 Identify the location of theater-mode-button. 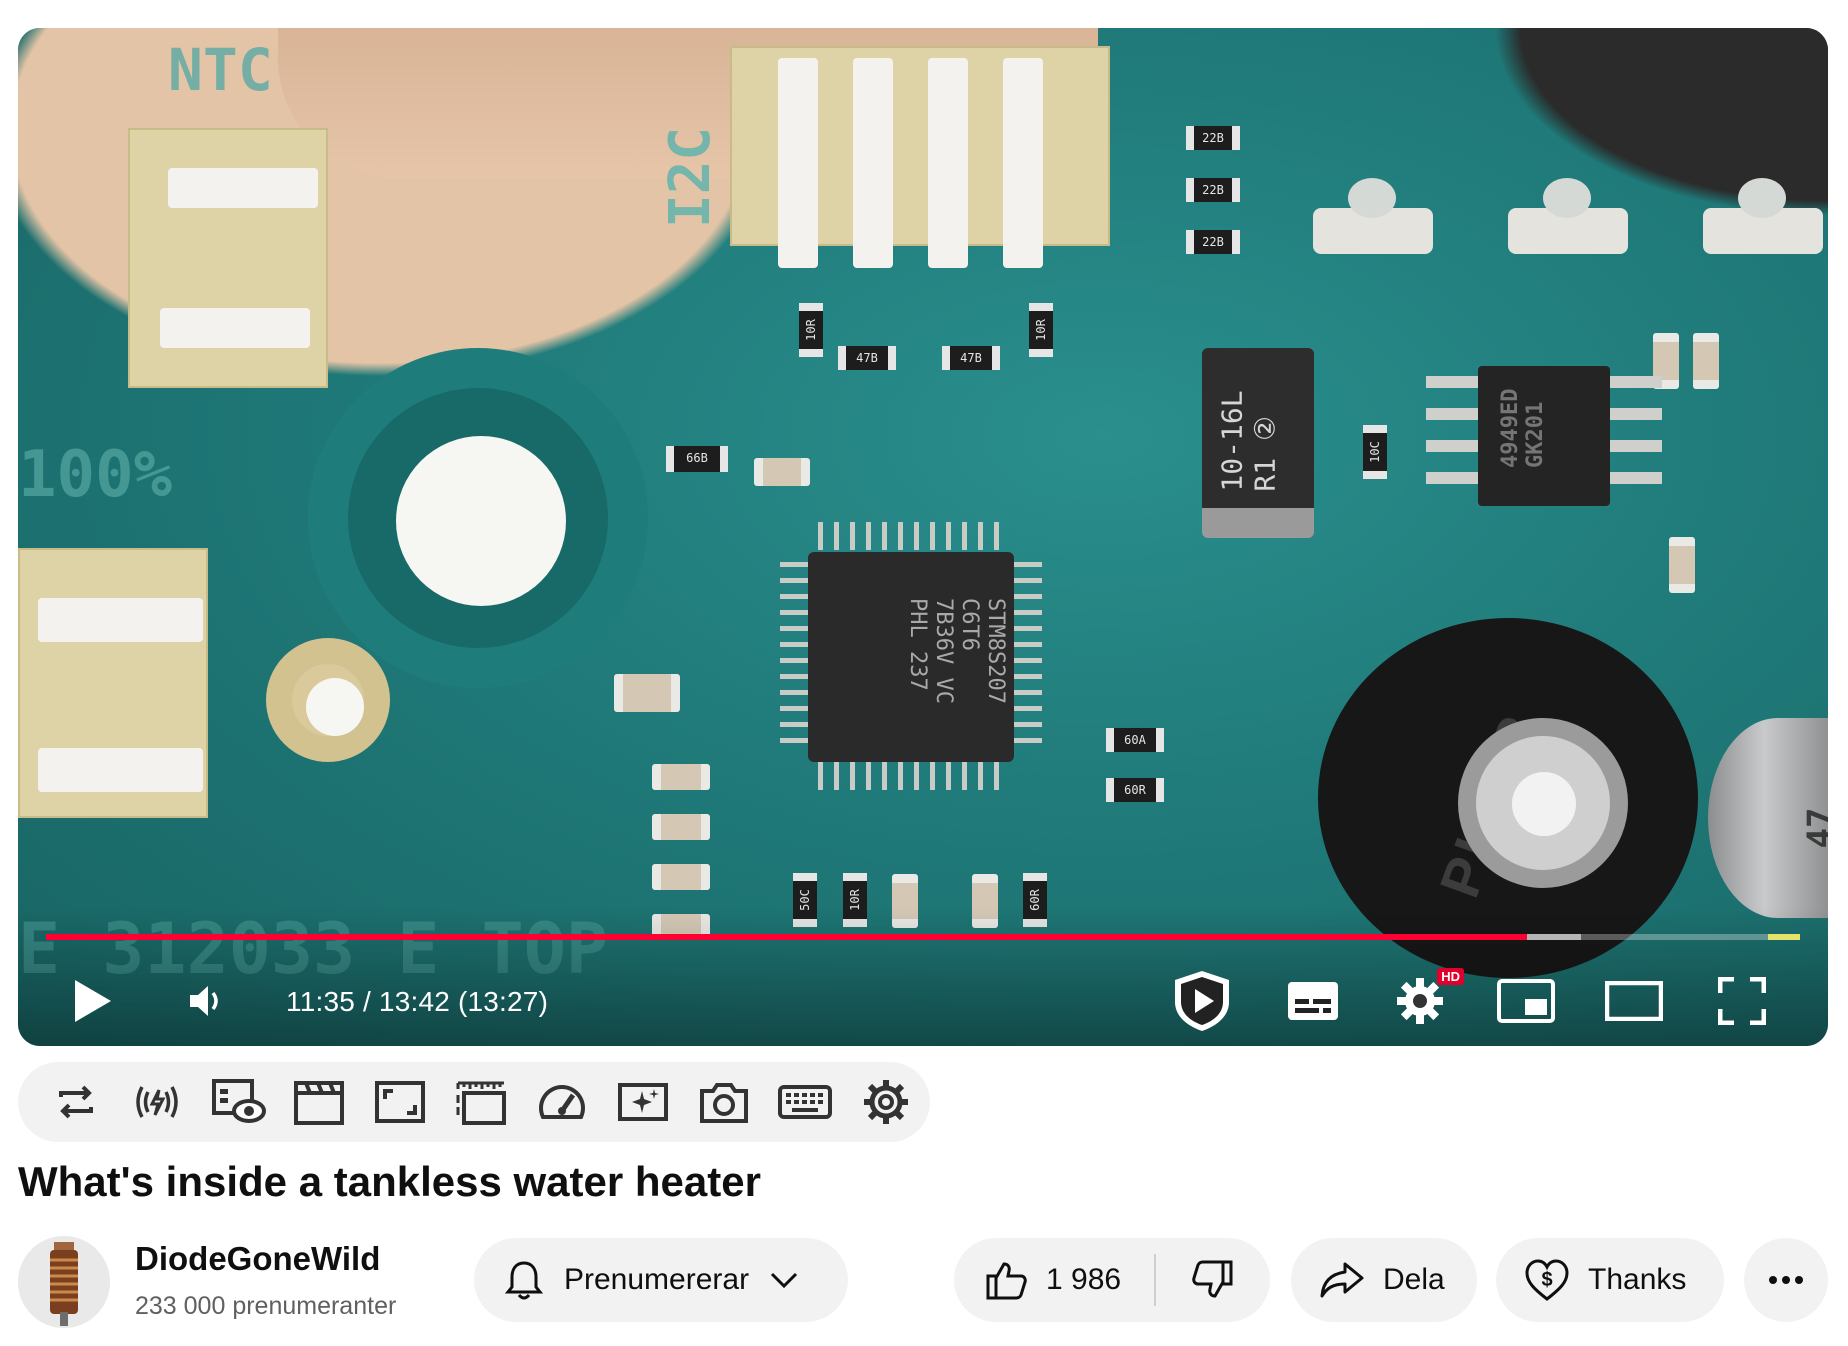
(1634, 1001).